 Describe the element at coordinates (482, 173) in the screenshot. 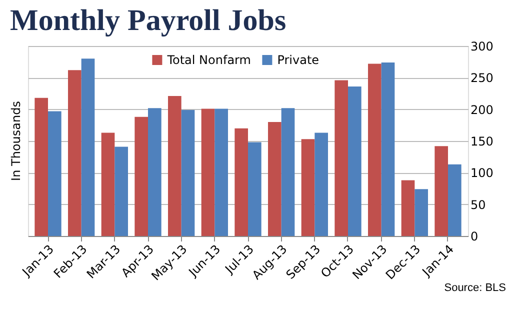

I see `y-tick-label: 100` at that location.